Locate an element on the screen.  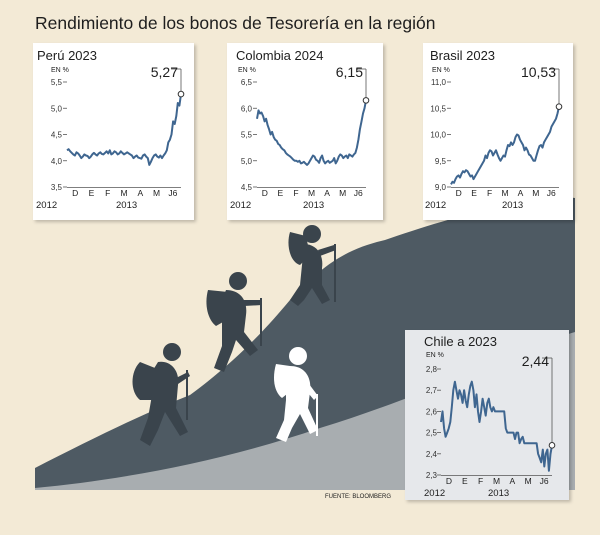
last-value-label: 10,53 is located at coordinates (538, 72).